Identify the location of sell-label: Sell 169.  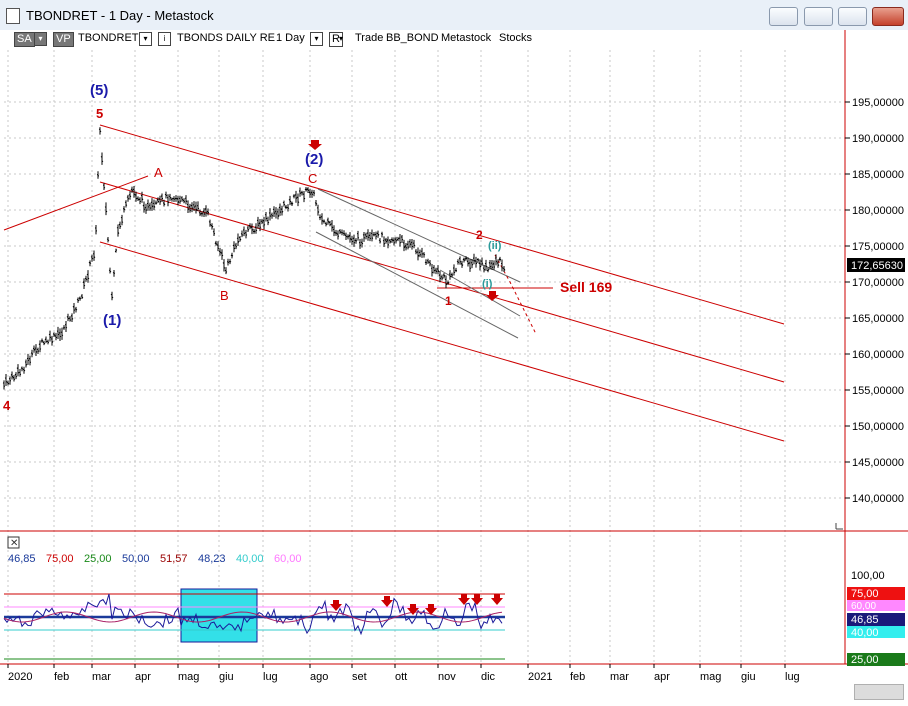
(586, 287).